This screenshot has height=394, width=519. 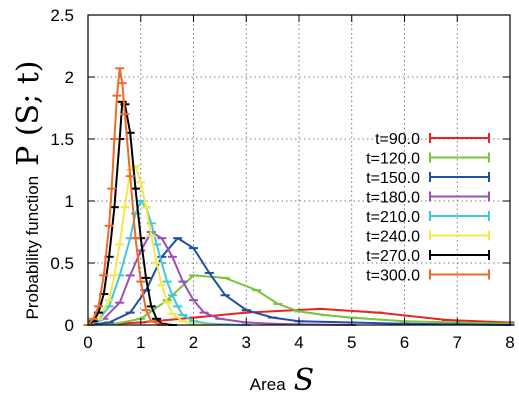 What do you see at coordinates (428, 237) in the screenshot?
I see `legend-entry: t=240.0` at bounding box center [428, 237].